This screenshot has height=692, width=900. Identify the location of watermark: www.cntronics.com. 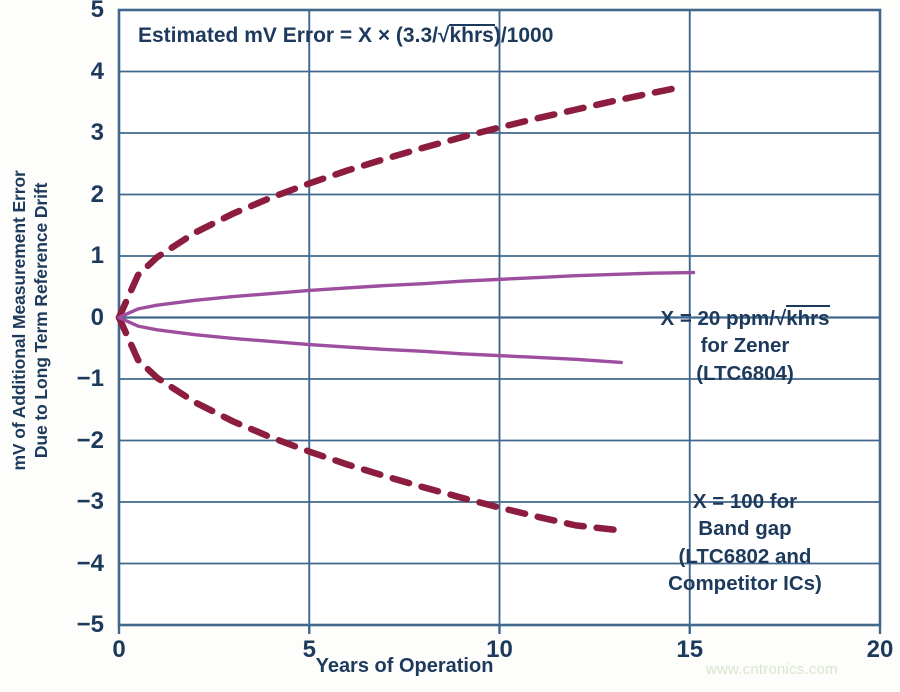
(772, 669).